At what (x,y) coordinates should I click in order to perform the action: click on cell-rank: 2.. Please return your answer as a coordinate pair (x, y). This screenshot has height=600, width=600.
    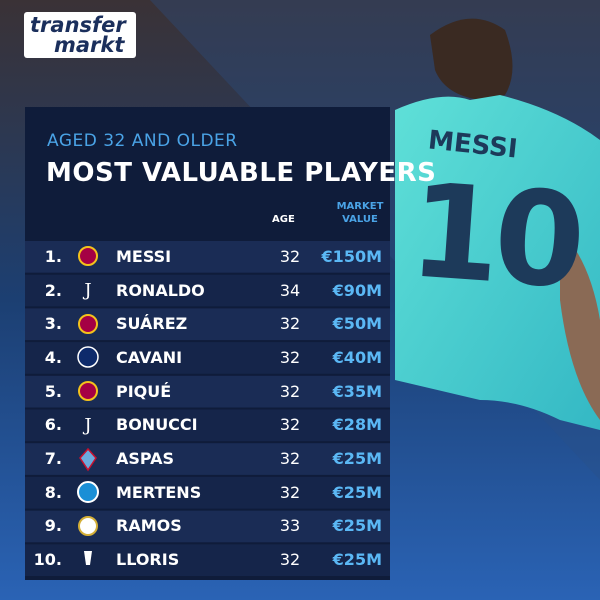
    Looking at the image, I should click on (53, 290).